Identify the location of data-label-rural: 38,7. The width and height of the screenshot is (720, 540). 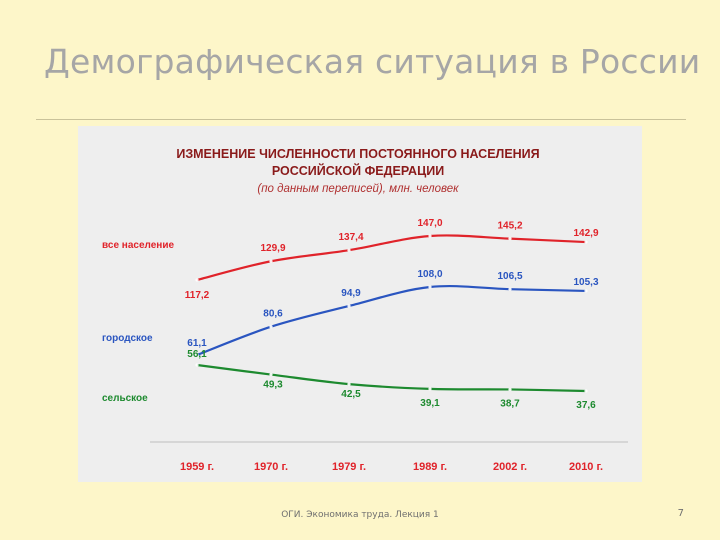
(510, 403).